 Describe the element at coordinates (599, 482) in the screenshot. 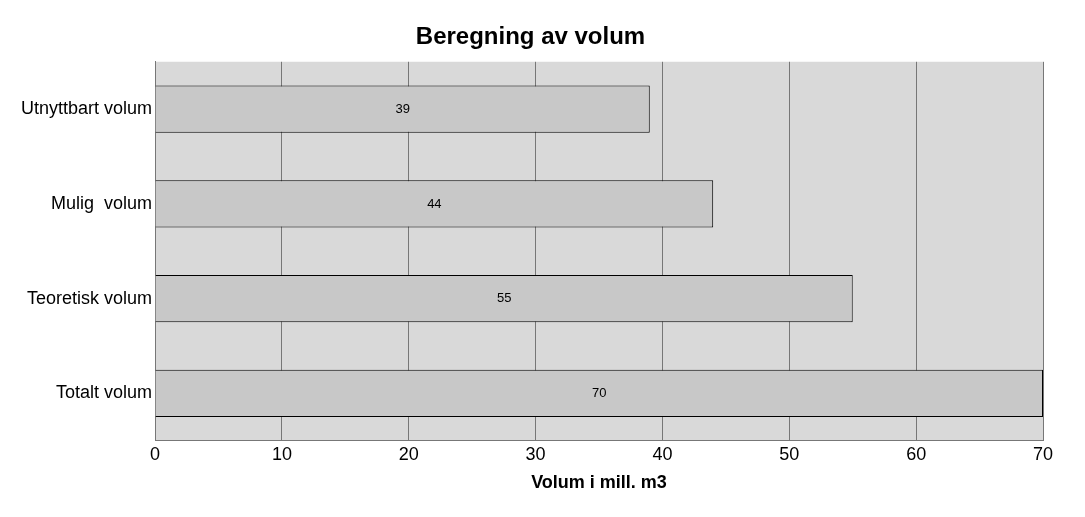

I see `x-axis-title: Volum i mill. m3` at that location.